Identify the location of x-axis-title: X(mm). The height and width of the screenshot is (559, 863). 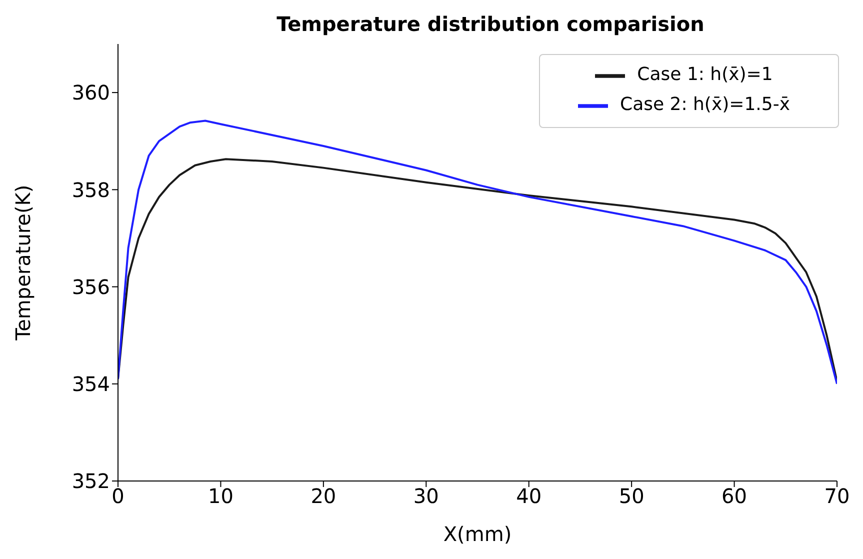
(477, 534).